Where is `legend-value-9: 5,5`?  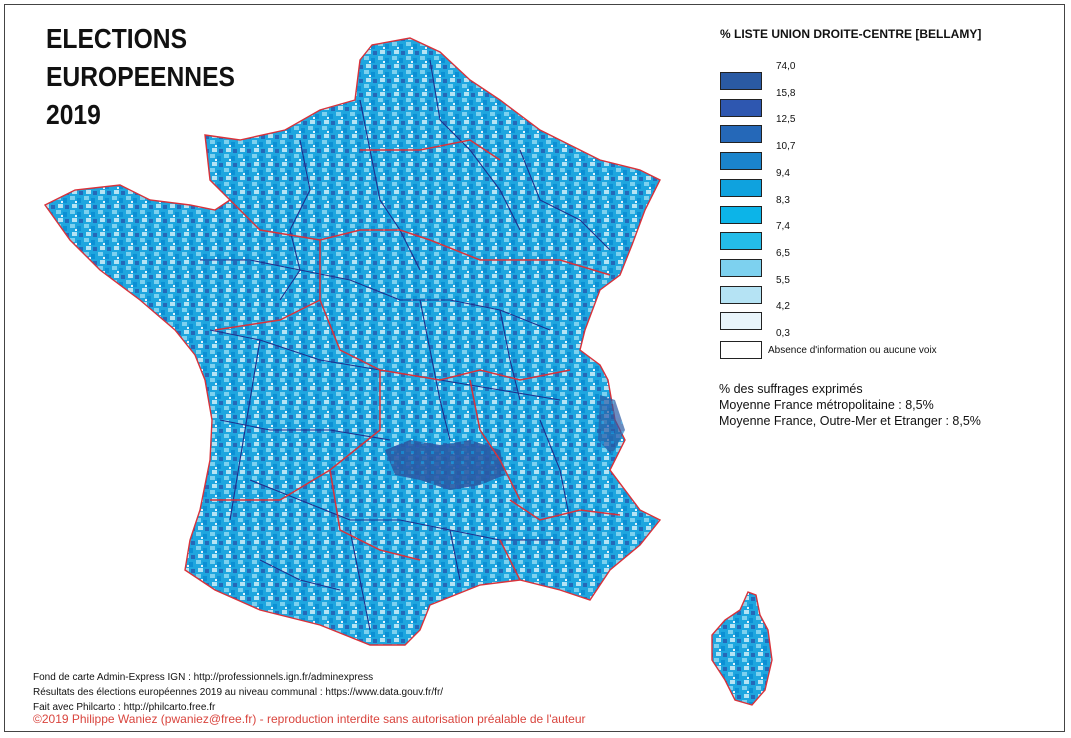 legend-value-9: 5,5 is located at coordinates (783, 280).